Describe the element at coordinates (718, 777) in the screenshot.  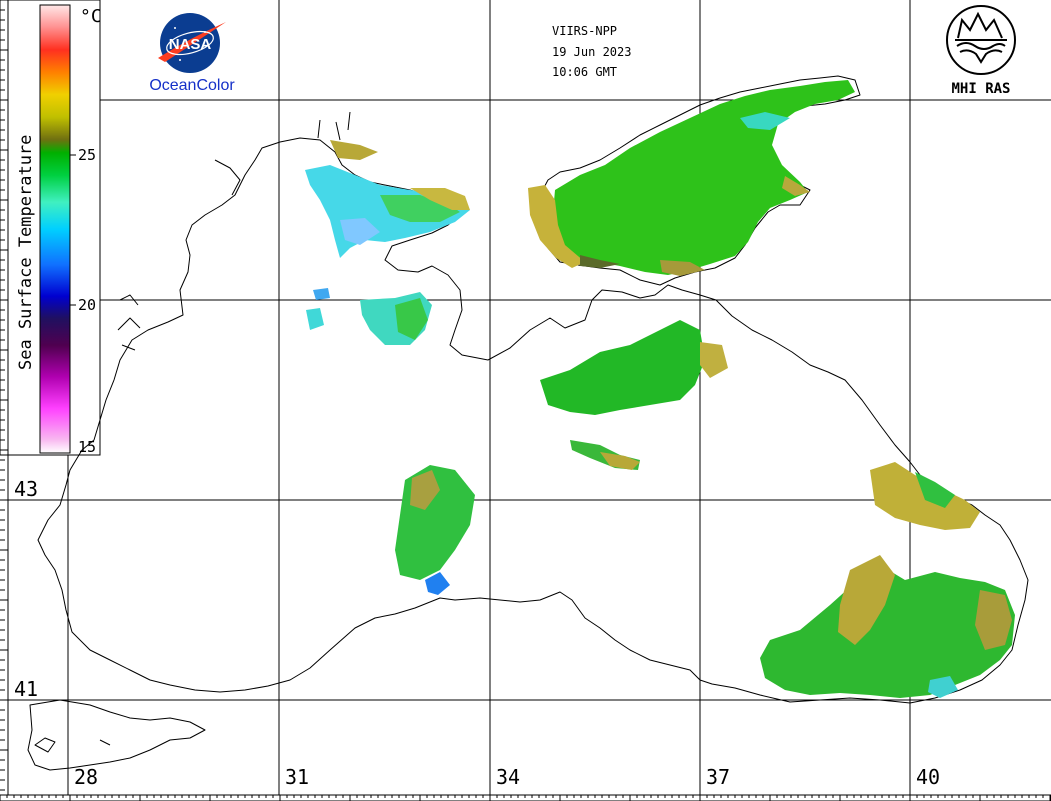
I see `lon-label-37: 37` at that location.